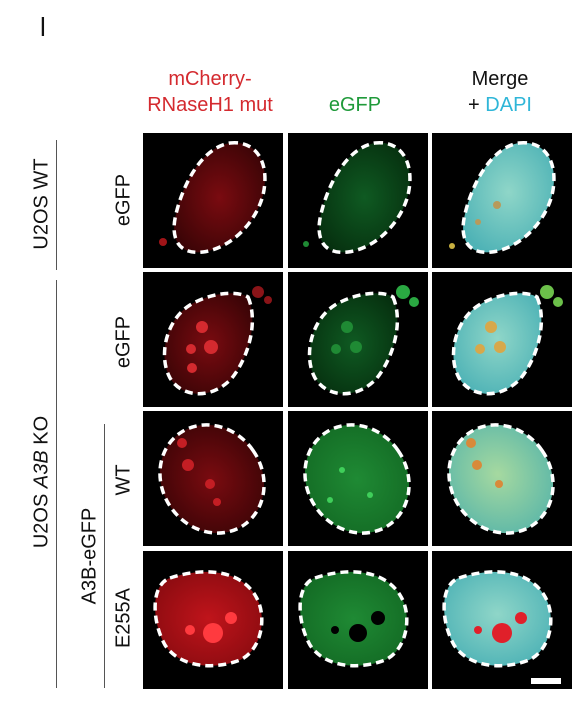 This screenshot has width=586, height=713. What do you see at coordinates (219, 198) in the screenshot?
I see `nucleus-r1-c1` at bounding box center [219, 198].